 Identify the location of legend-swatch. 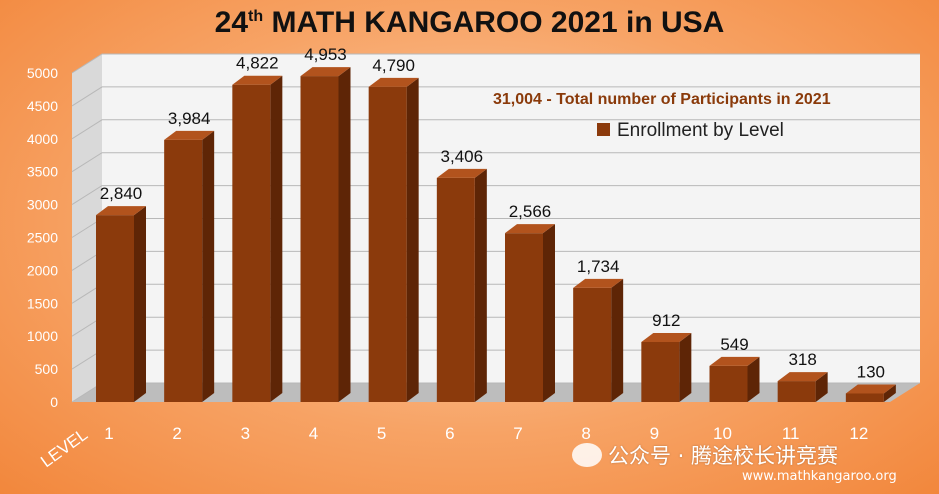
(603, 129).